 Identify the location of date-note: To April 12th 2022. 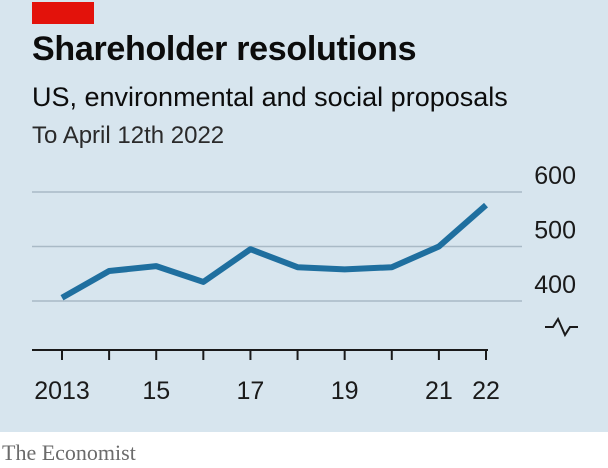
(128, 135).